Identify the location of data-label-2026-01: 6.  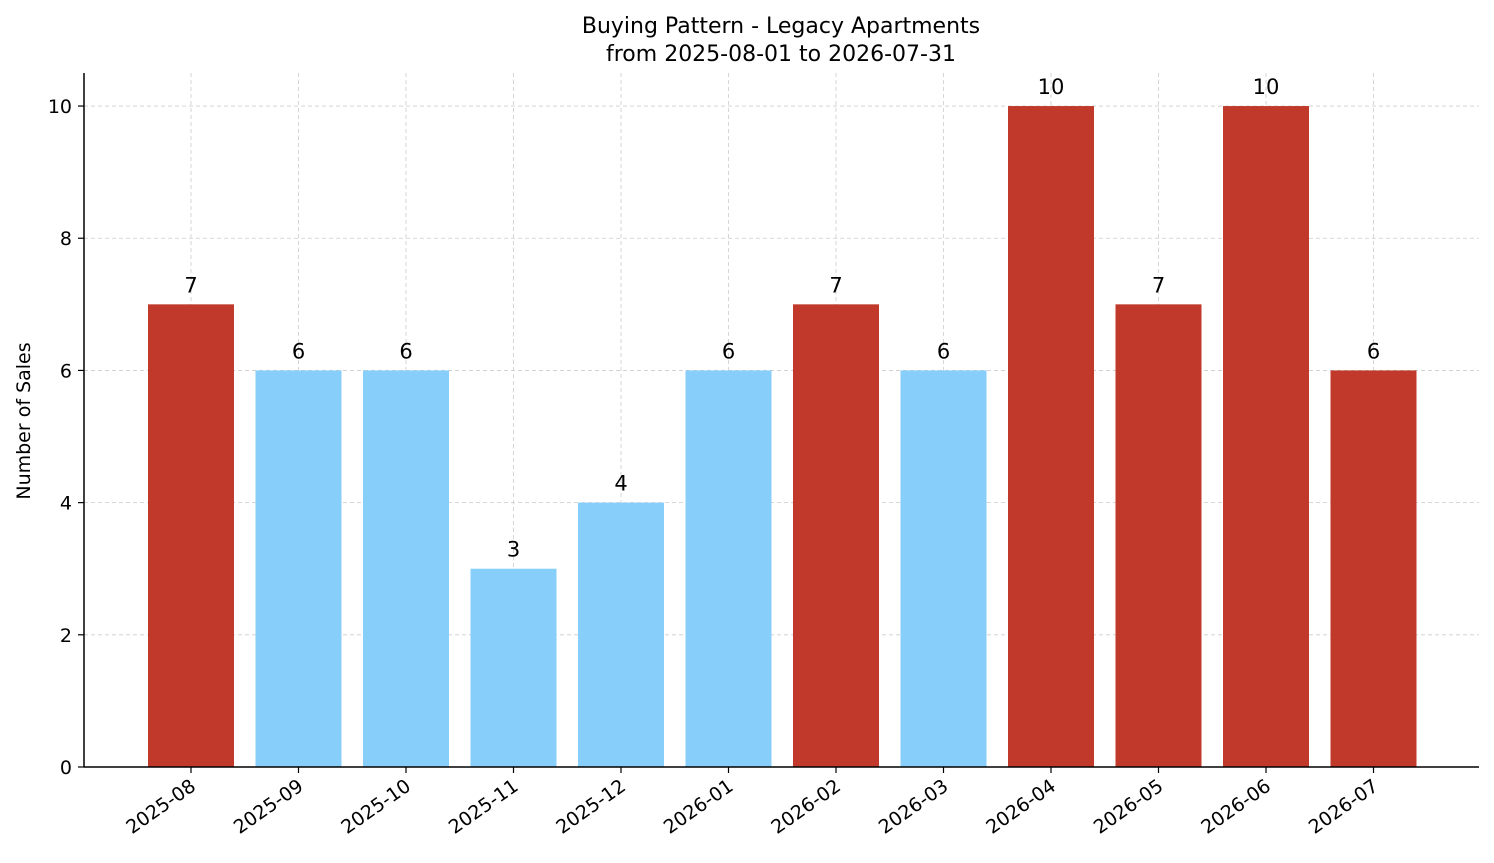
(728, 351).